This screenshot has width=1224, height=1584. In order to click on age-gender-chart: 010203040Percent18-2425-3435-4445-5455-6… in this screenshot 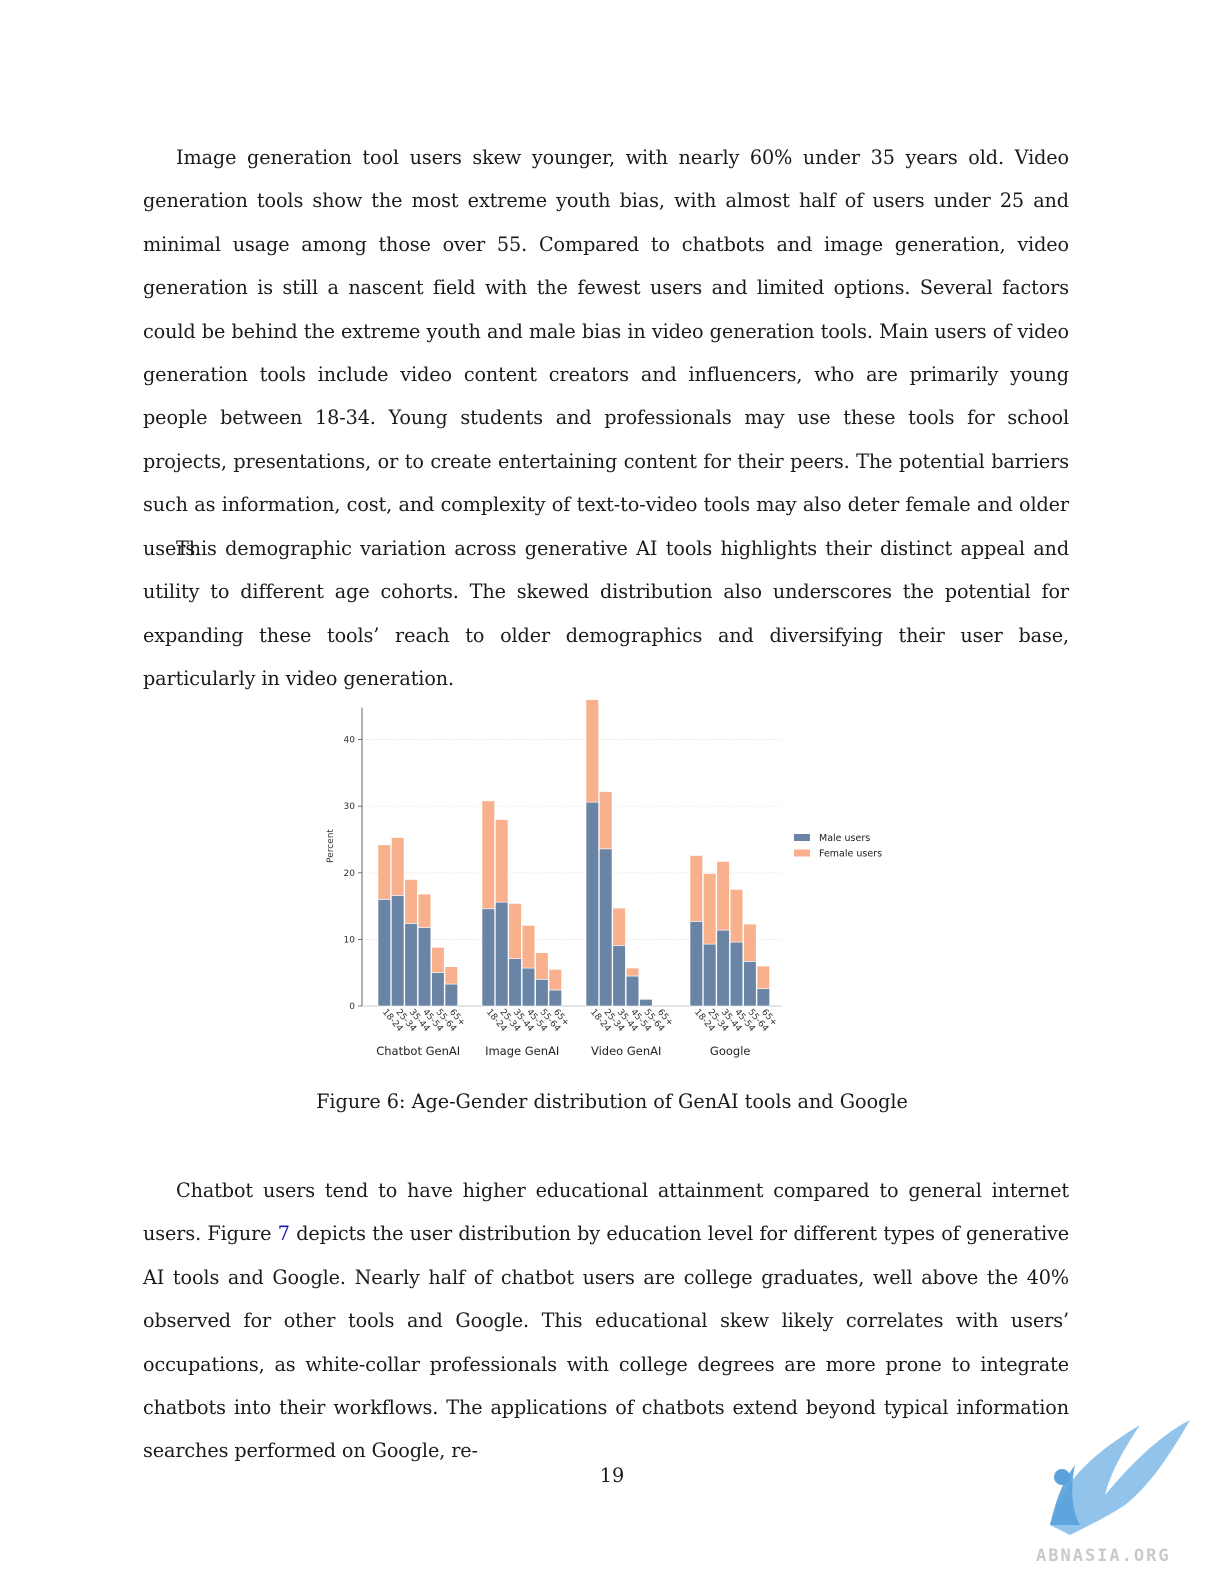, I will do `click(604, 878)`.